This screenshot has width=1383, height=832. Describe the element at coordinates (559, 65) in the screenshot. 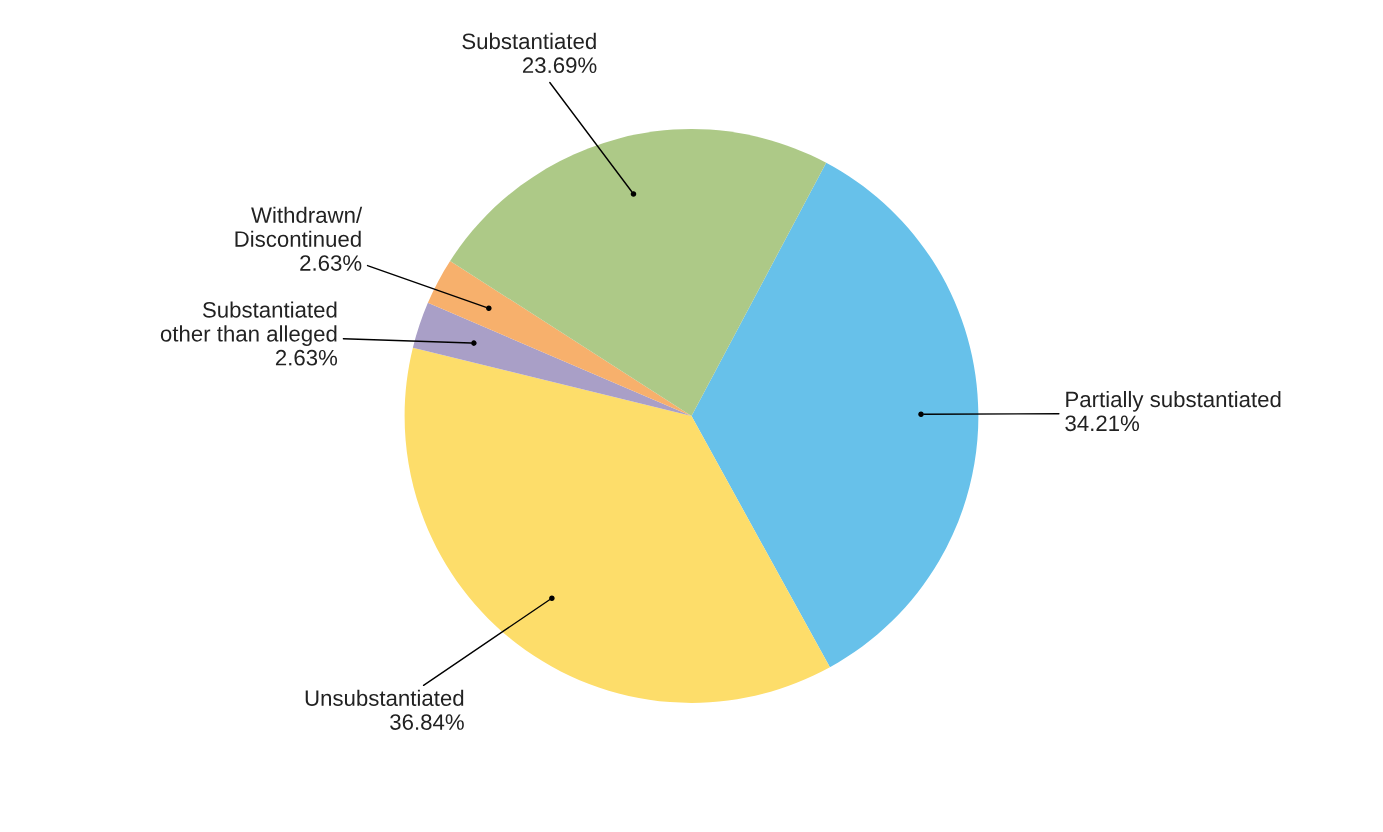

I see `data-label: 23.69%` at that location.